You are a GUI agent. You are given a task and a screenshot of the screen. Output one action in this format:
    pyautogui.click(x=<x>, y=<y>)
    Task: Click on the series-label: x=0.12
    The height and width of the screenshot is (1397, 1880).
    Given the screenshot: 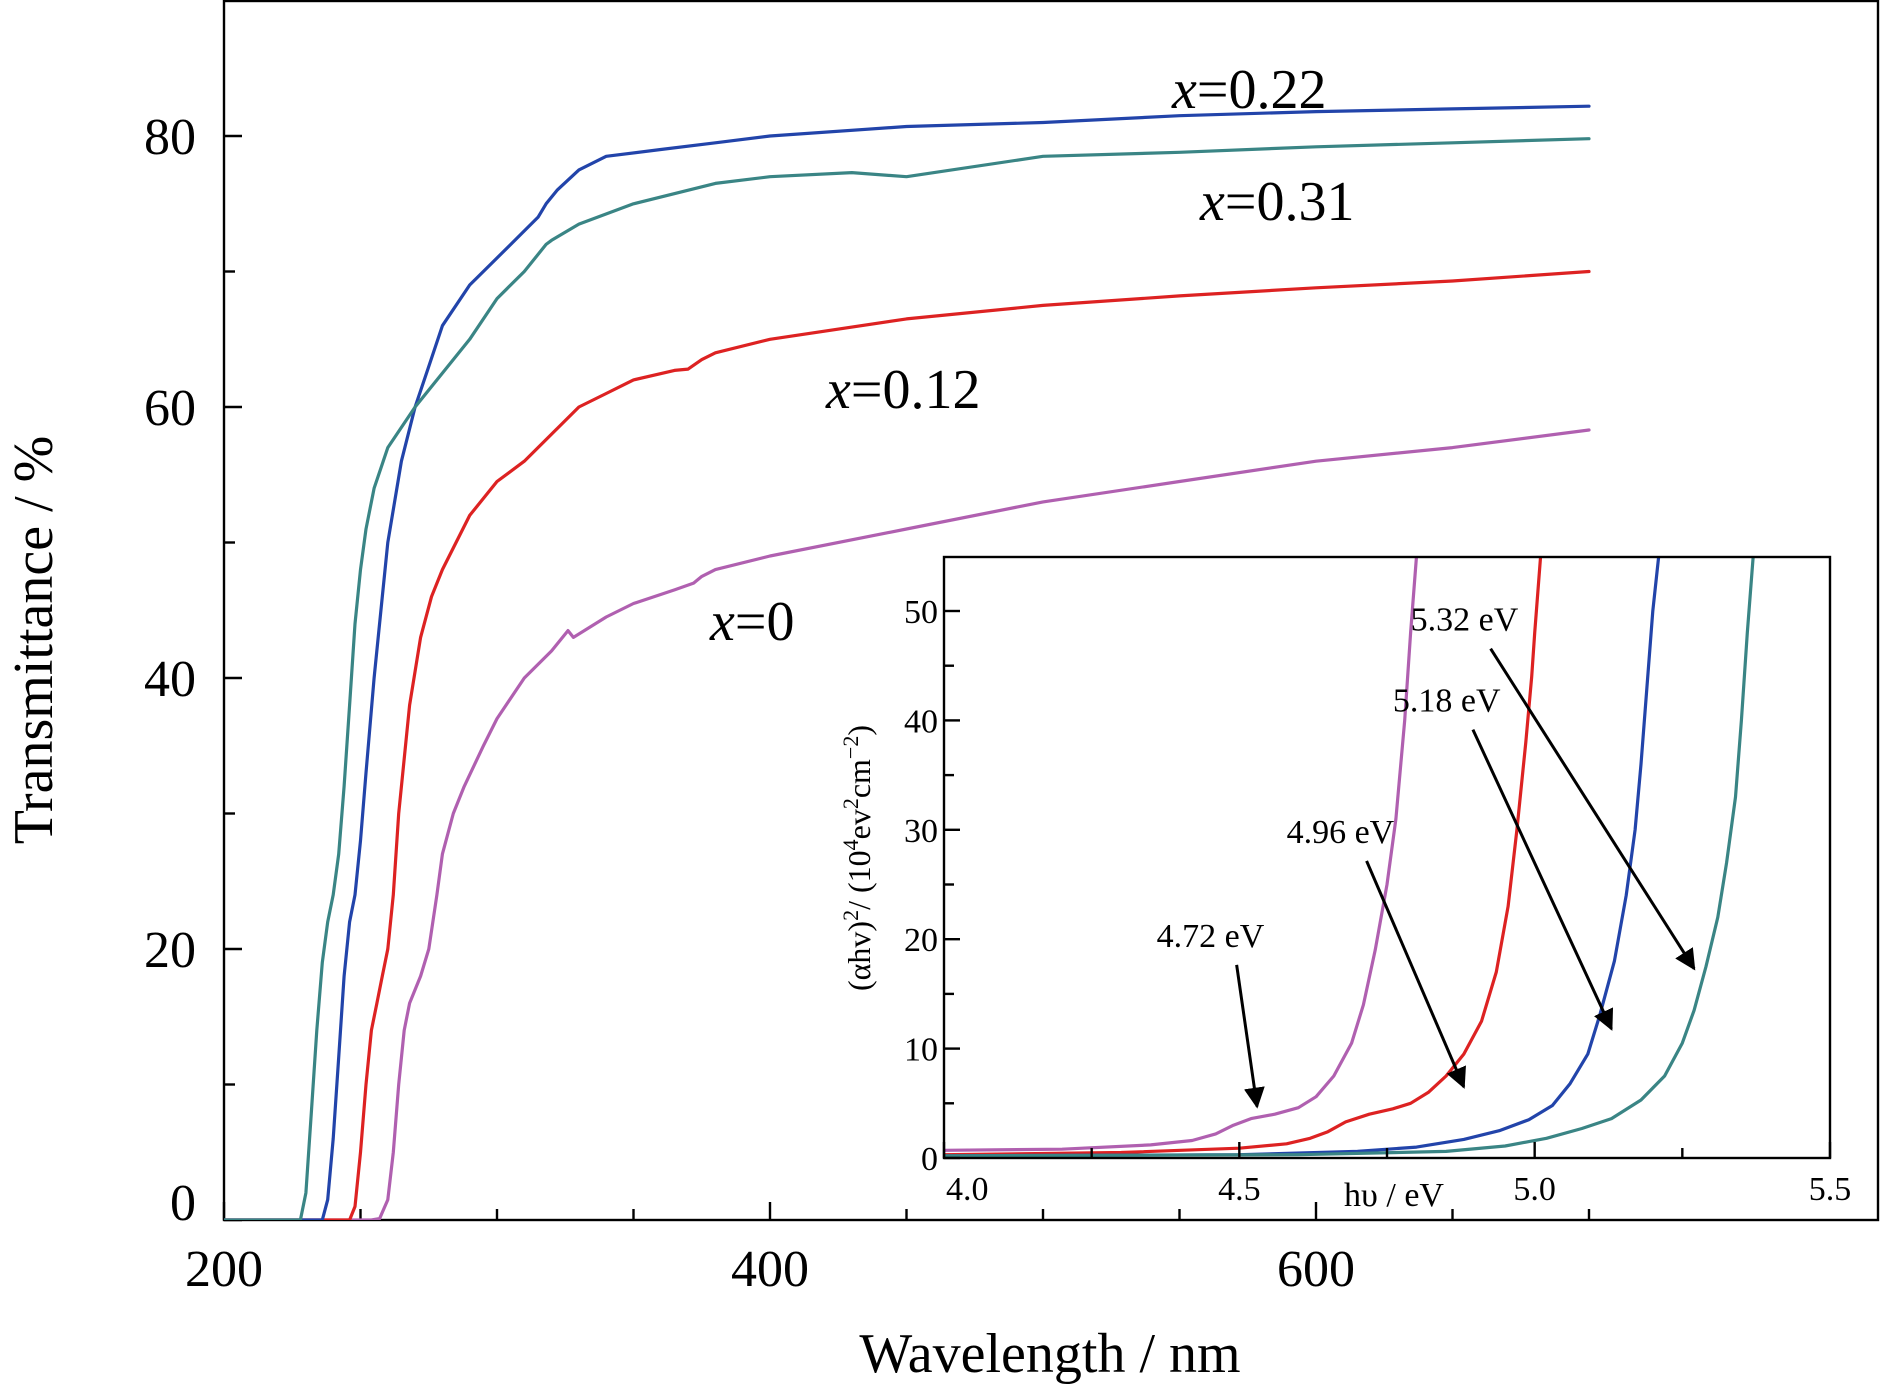 What is the action you would take?
    pyautogui.click(x=902, y=390)
    